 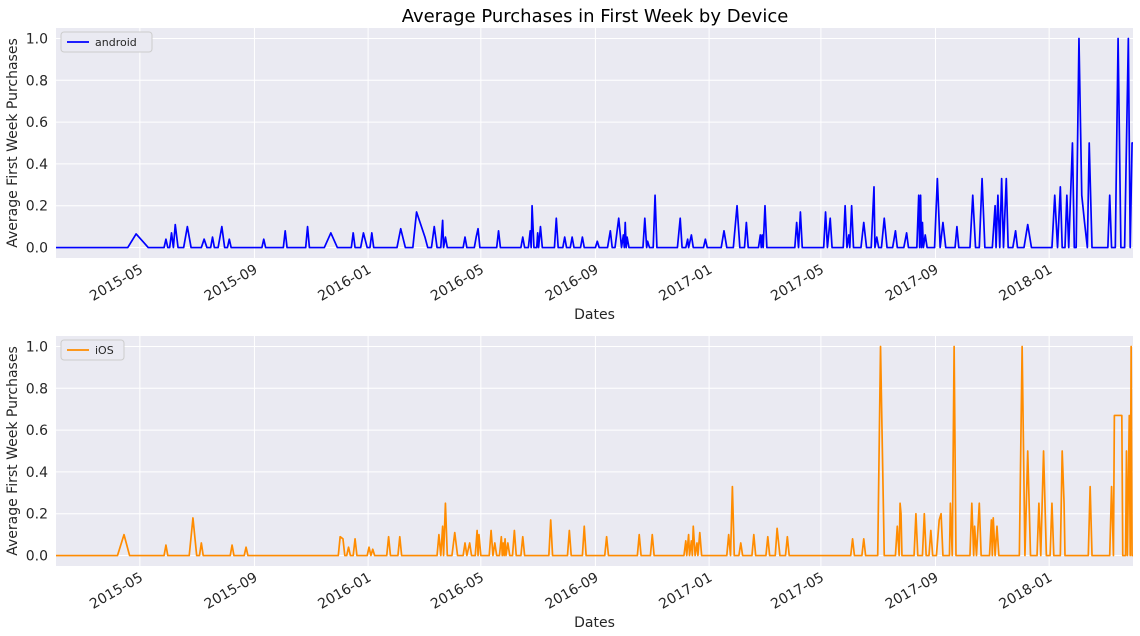 I want to click on legend: android, so click(x=106, y=42).